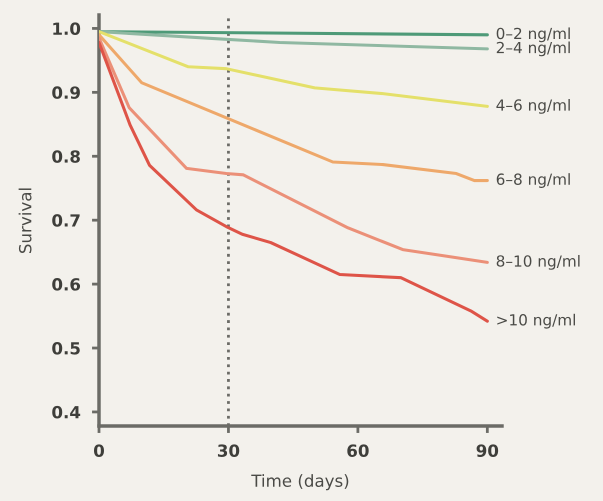 Image resolution: width=603 pixels, height=501 pixels. Describe the element at coordinates (536, 321) in the screenshot. I see `series-label: >10 ng/ml` at that location.